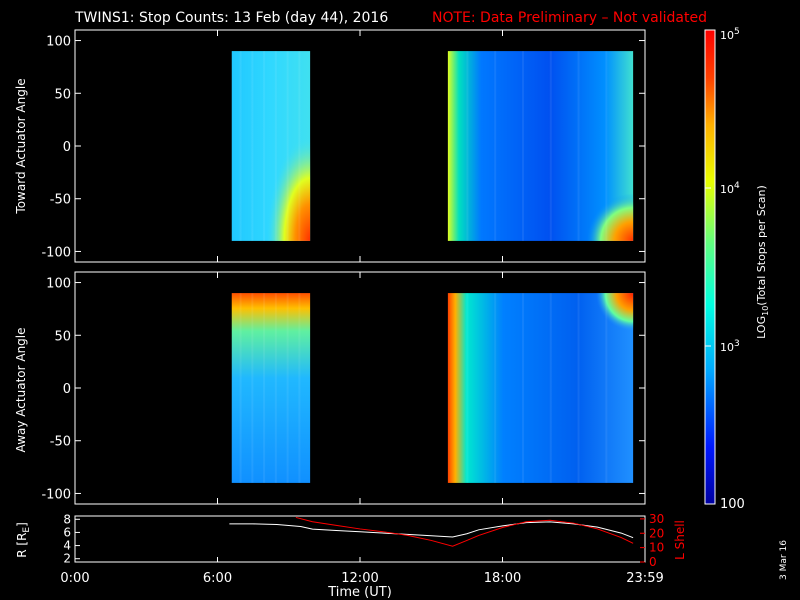 The image size is (800, 600). Describe the element at coordinates (359, 592) in the screenshot. I see `xlabel-time: Time (UT)` at that location.